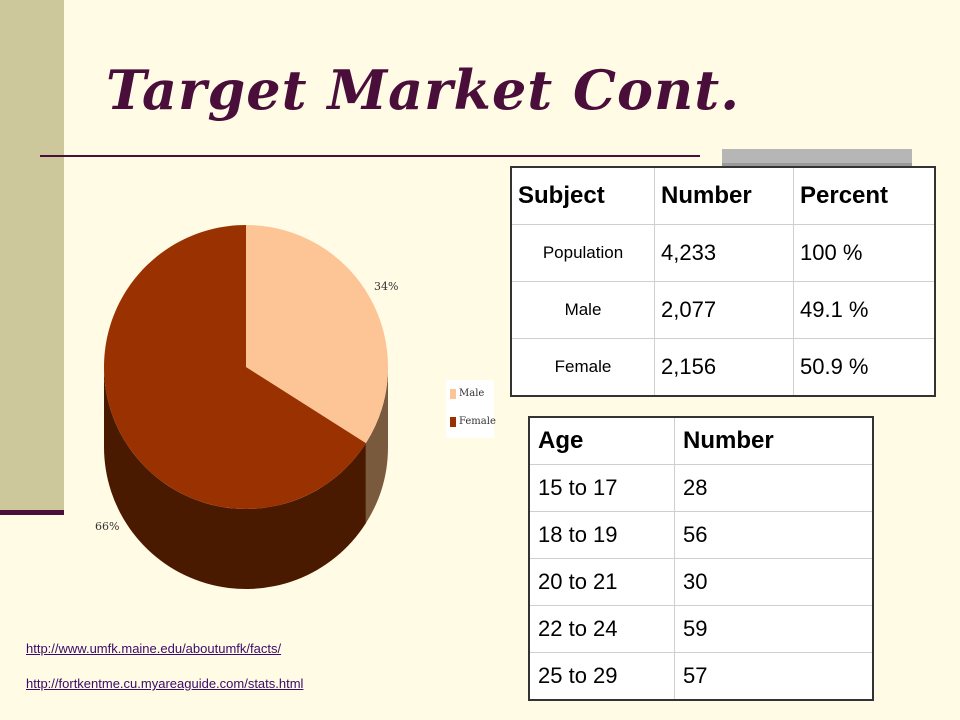 The width and height of the screenshot is (960, 720). I want to click on pie-label-male: 34%, so click(386, 286).